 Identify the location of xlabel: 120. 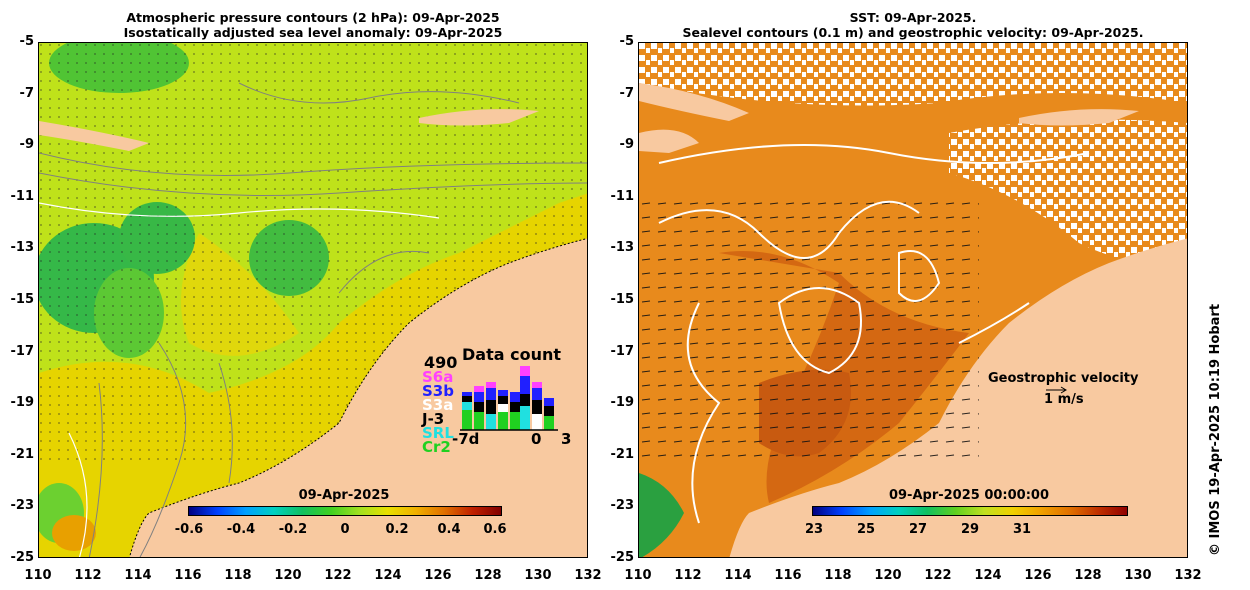
(288, 575).